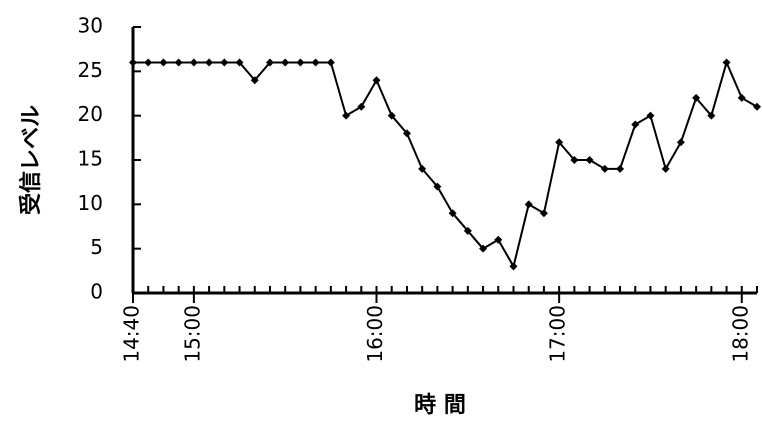  Describe the element at coordinates (440, 405) in the screenshot. I see `x-axis-label: 時 間` at that location.